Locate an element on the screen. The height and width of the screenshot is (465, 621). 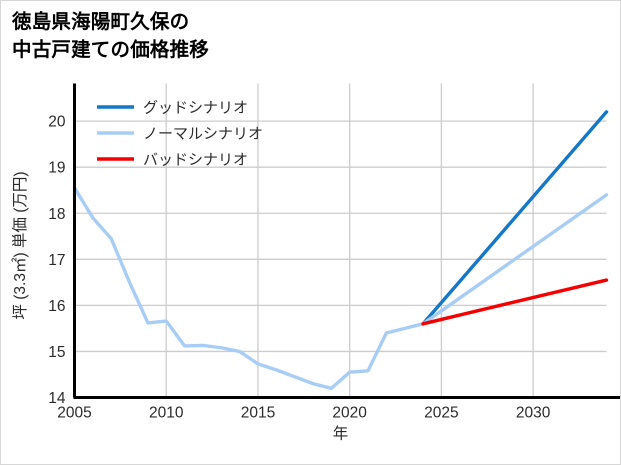
y-axis-title: 坪 (3.3㎡) 単価 (万円) is located at coordinates (20, 245).